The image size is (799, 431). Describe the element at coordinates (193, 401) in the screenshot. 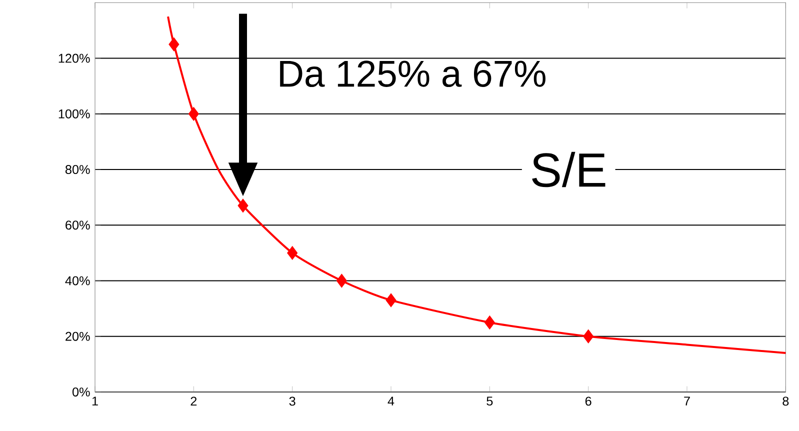

I see `x-tick-label: 2` at that location.